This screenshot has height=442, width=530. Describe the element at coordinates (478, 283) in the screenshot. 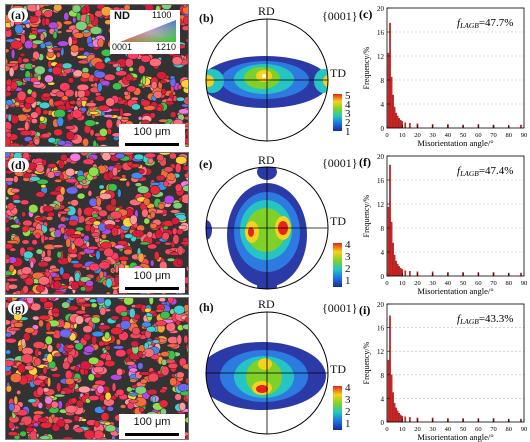

I see `x-tick-label: 60` at that location.